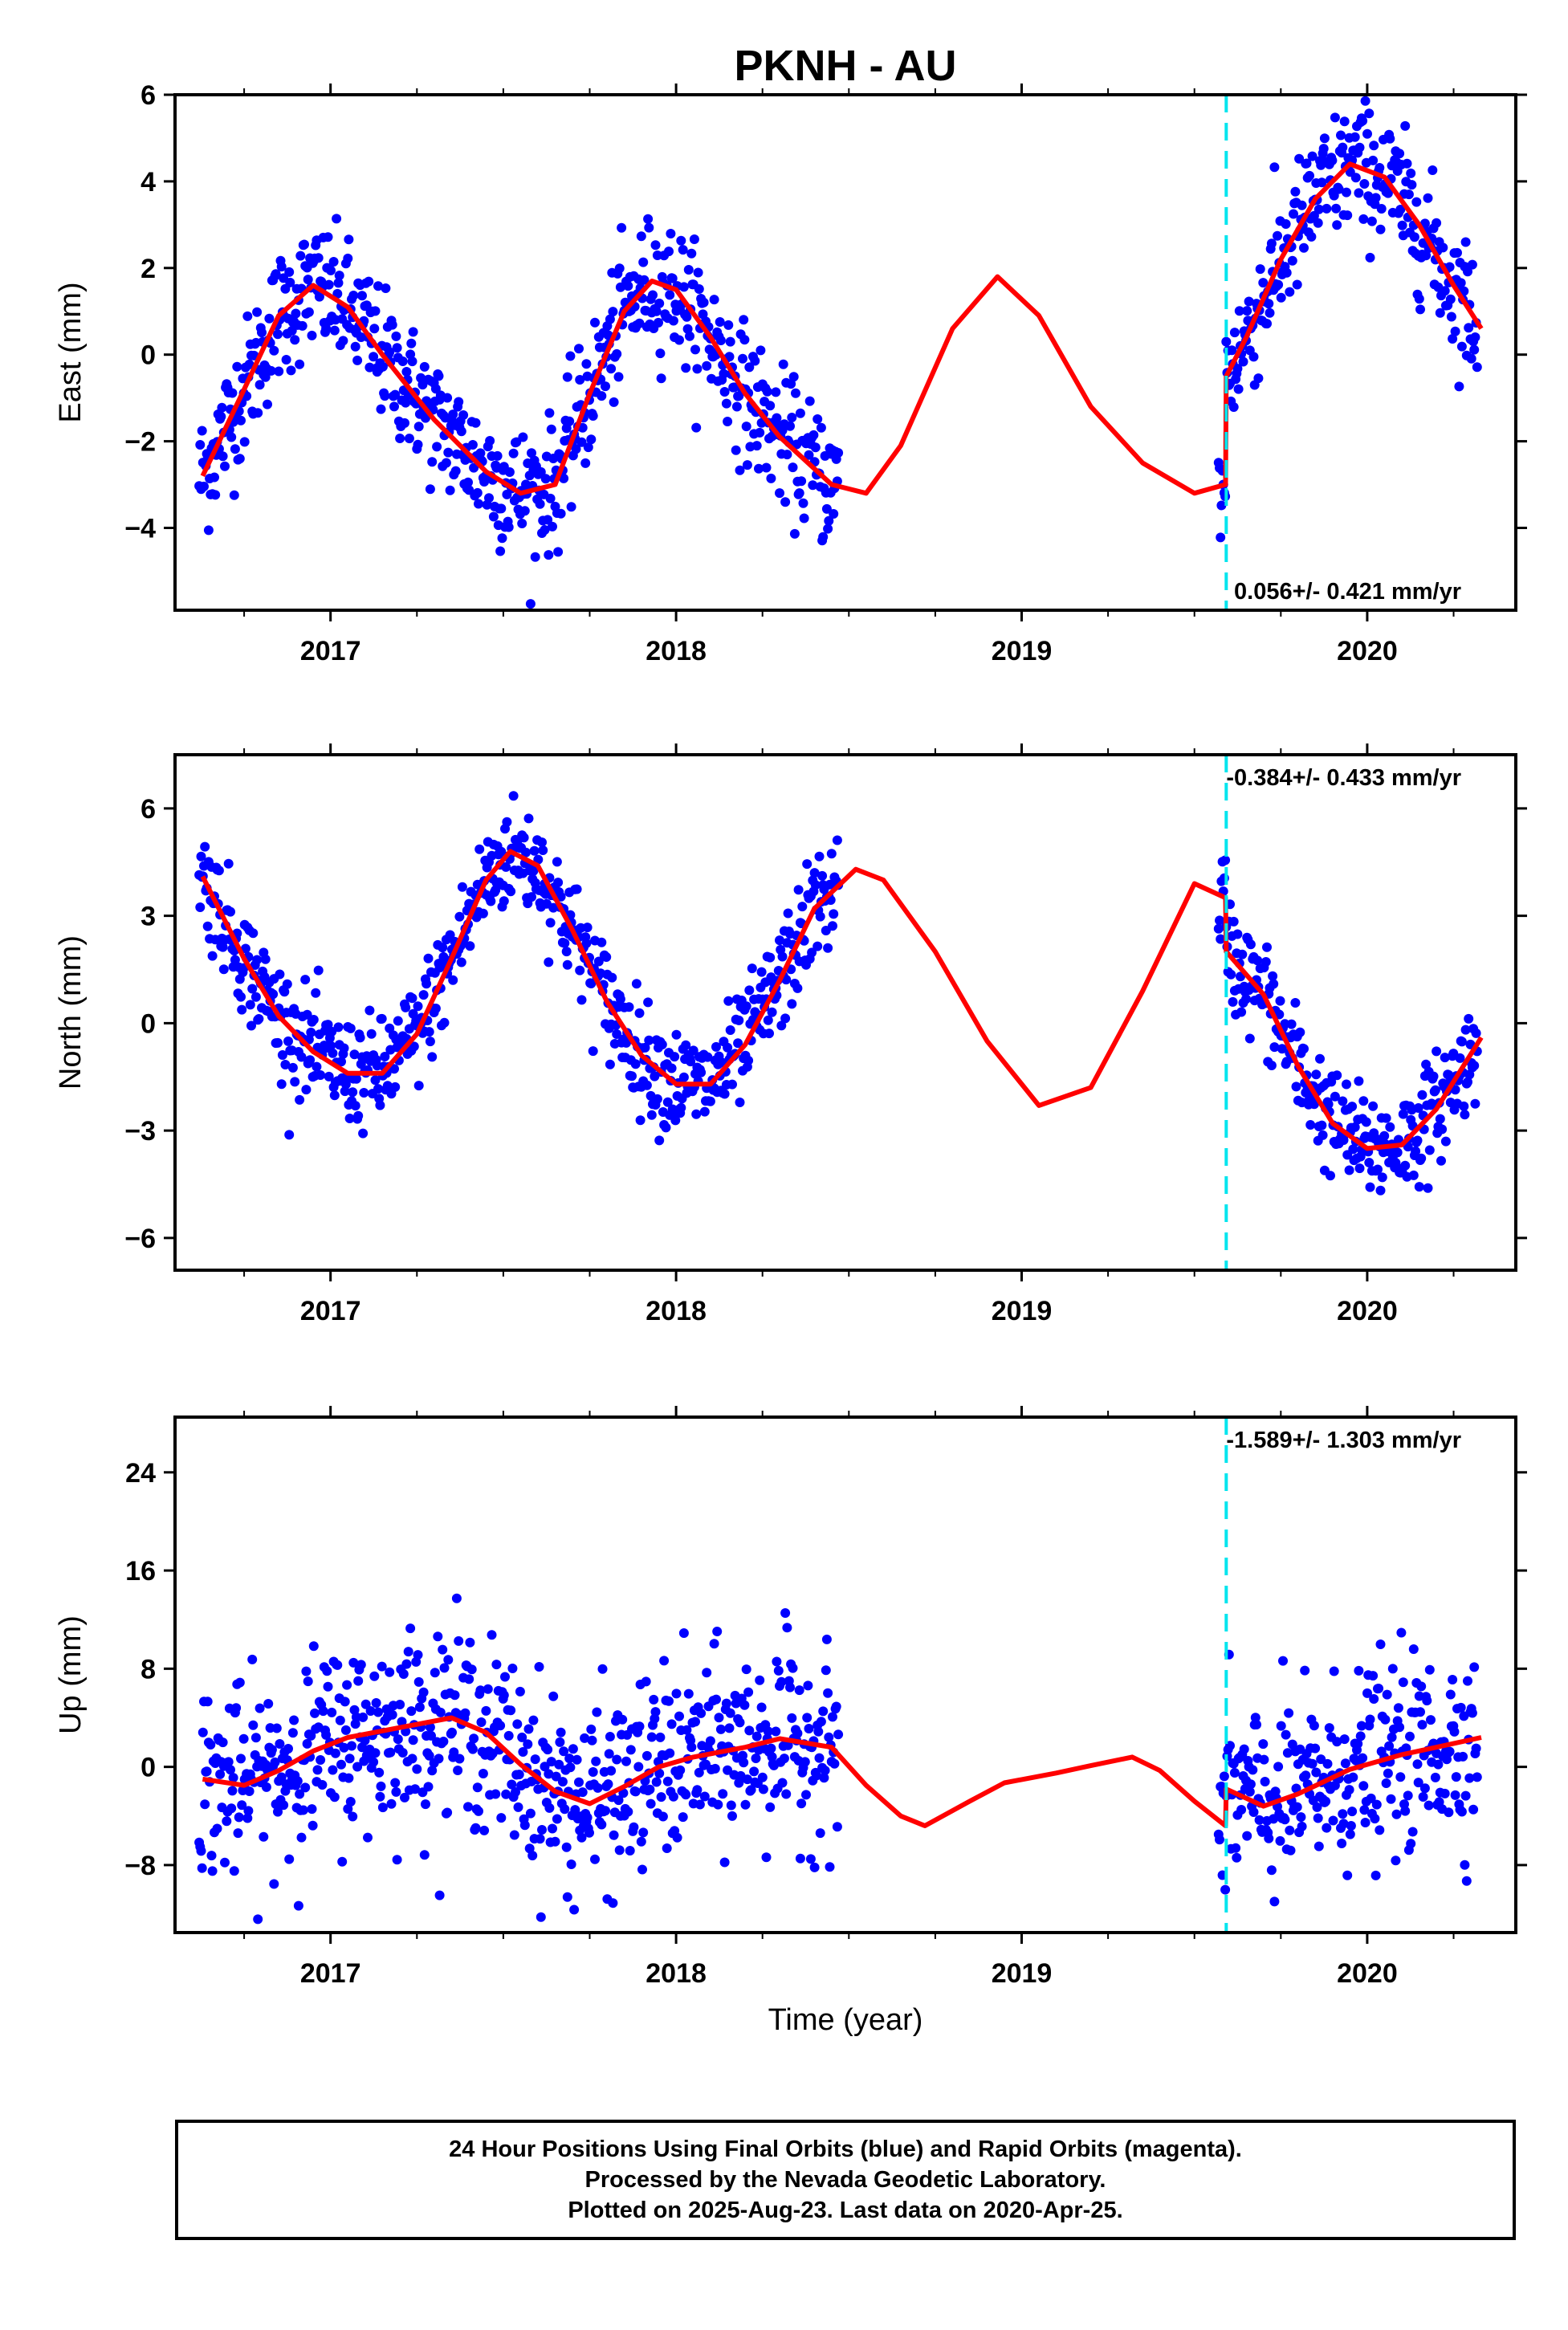 This screenshot has height=2330, width=1568. What do you see at coordinates (1367, 651) in the screenshot?
I see `x-tick-label: 2020` at bounding box center [1367, 651].